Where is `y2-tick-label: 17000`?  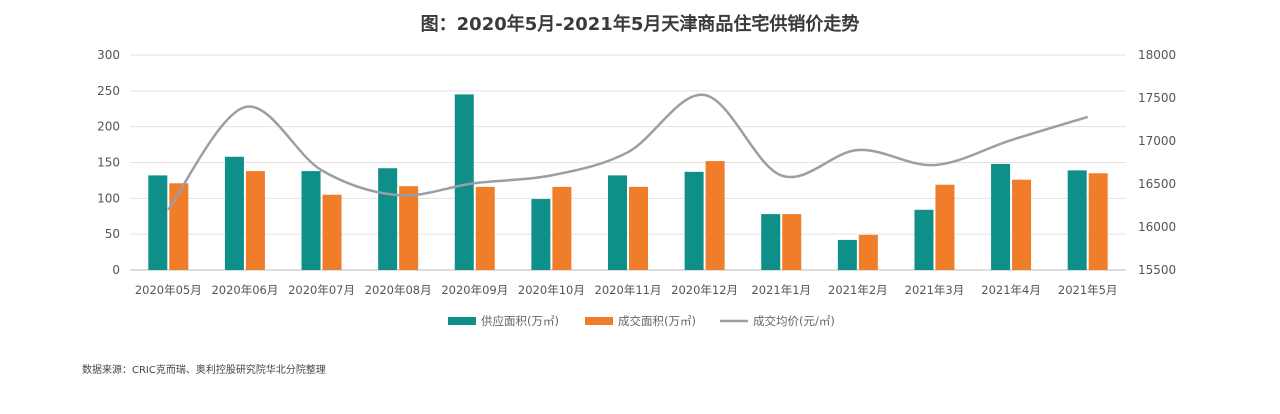
y2-tick-label: 17000 is located at coordinates (1157, 141).